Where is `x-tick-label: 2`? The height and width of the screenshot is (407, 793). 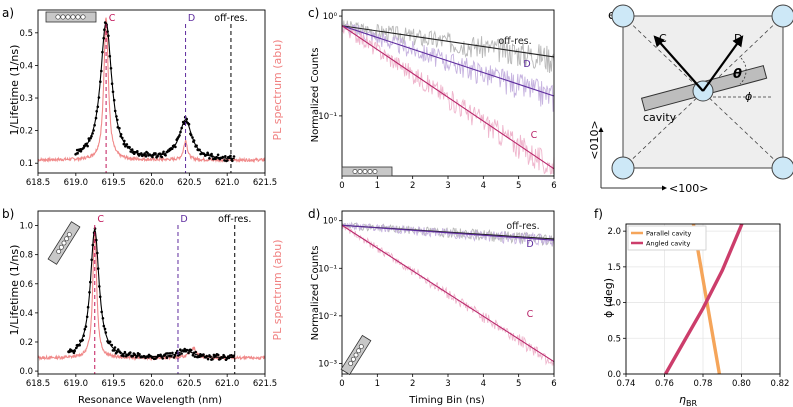 x-tick-label: 2 is located at coordinates (412, 186).